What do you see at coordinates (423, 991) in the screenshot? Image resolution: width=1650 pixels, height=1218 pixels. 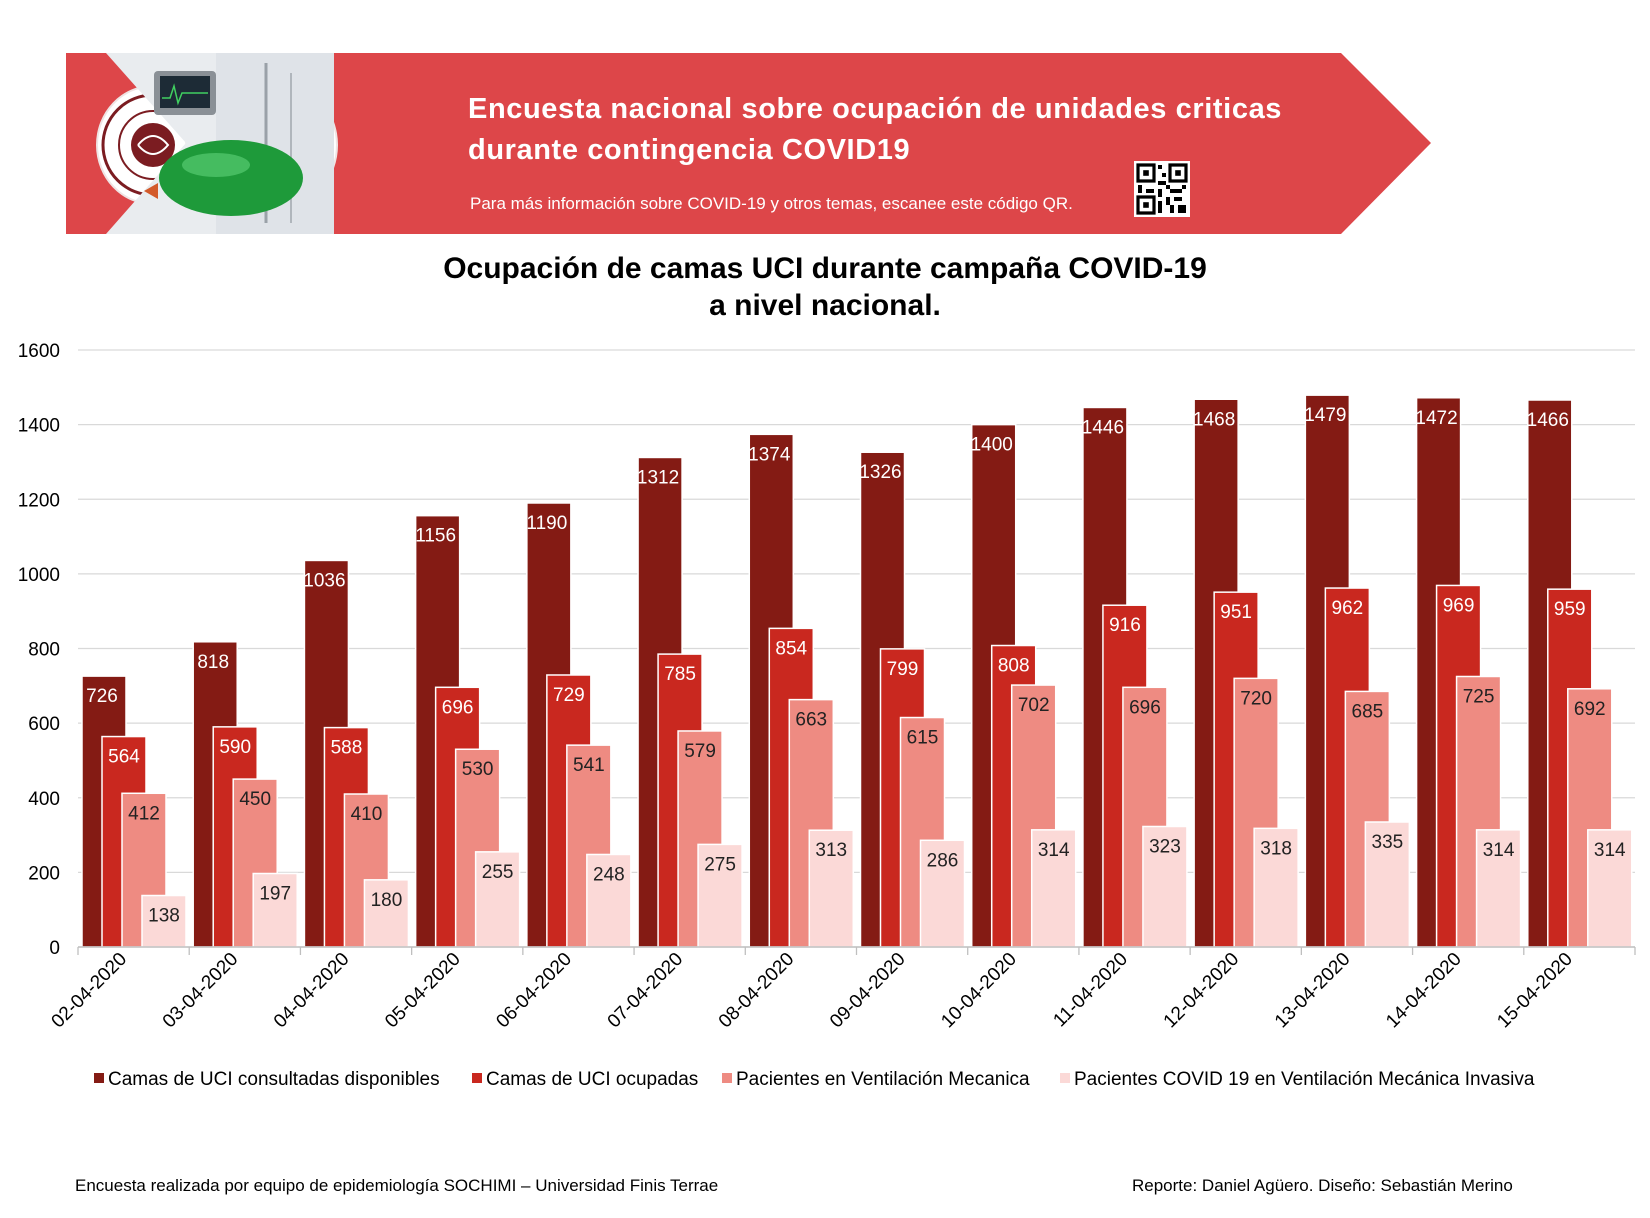 I see `x-tick-label: 05-04-2020` at bounding box center [423, 991].